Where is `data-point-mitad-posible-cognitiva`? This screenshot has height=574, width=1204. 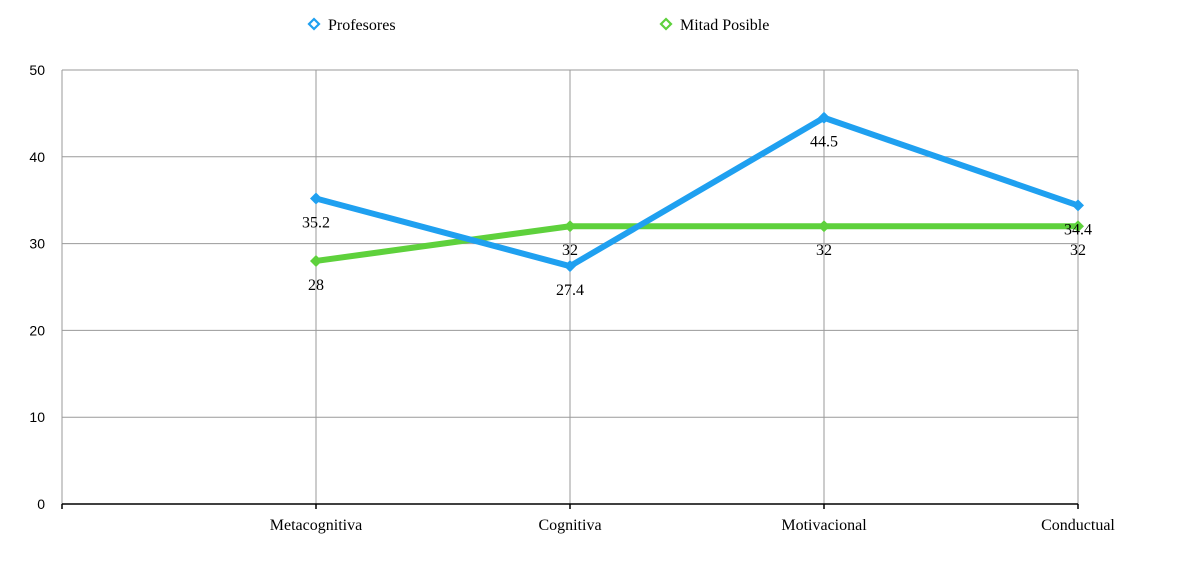 data-point-mitad-posible-cognitiva is located at coordinates (570, 226).